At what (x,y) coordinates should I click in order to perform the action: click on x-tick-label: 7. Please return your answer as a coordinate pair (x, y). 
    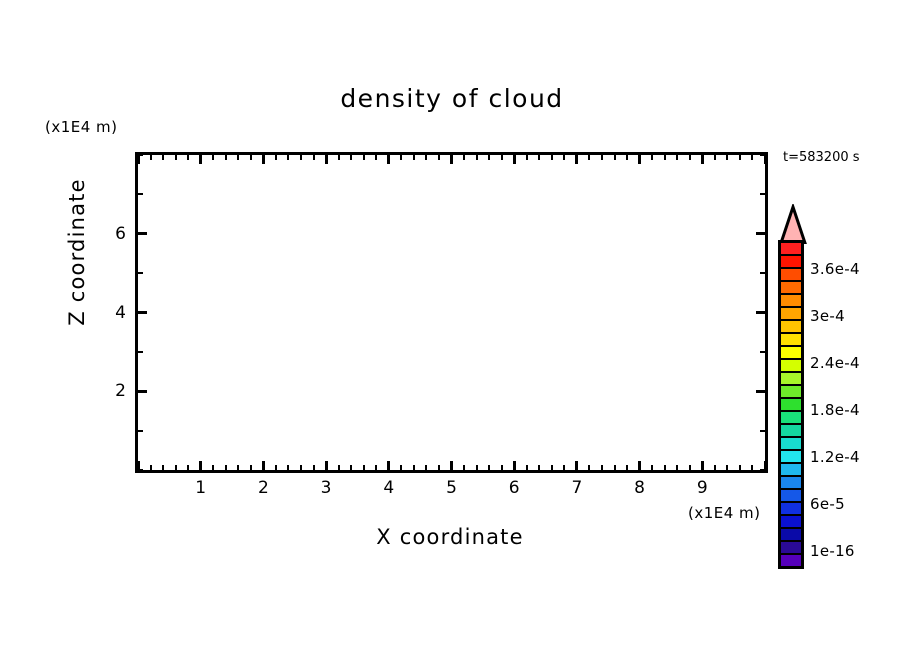
    Looking at the image, I should click on (577, 488).